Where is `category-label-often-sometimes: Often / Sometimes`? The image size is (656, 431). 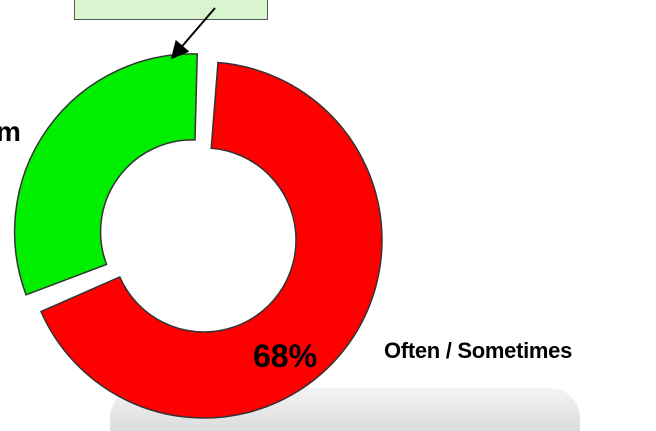
category-label-often-sometimes: Often / Sometimes is located at coordinates (478, 350).